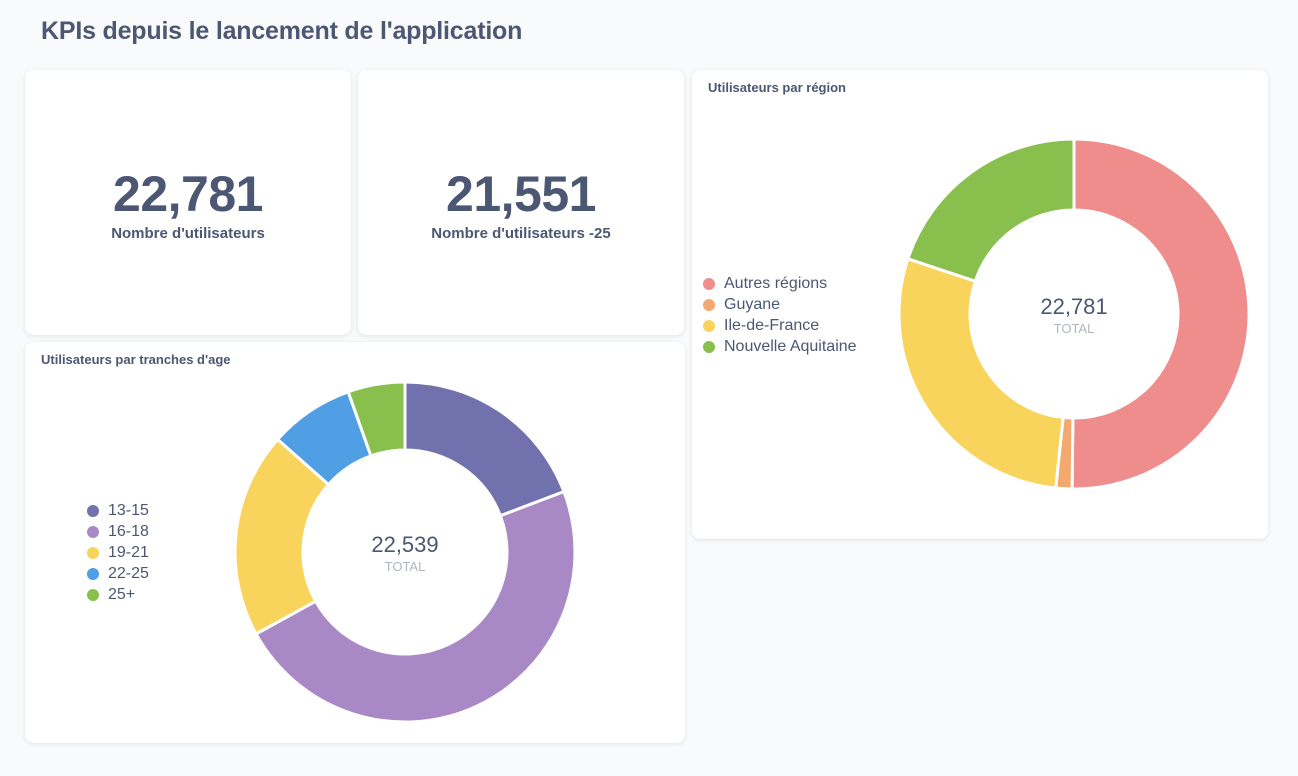 The height and width of the screenshot is (776, 1298). Describe the element at coordinates (752, 304) in the screenshot. I see `legend-label: Guyane` at that location.